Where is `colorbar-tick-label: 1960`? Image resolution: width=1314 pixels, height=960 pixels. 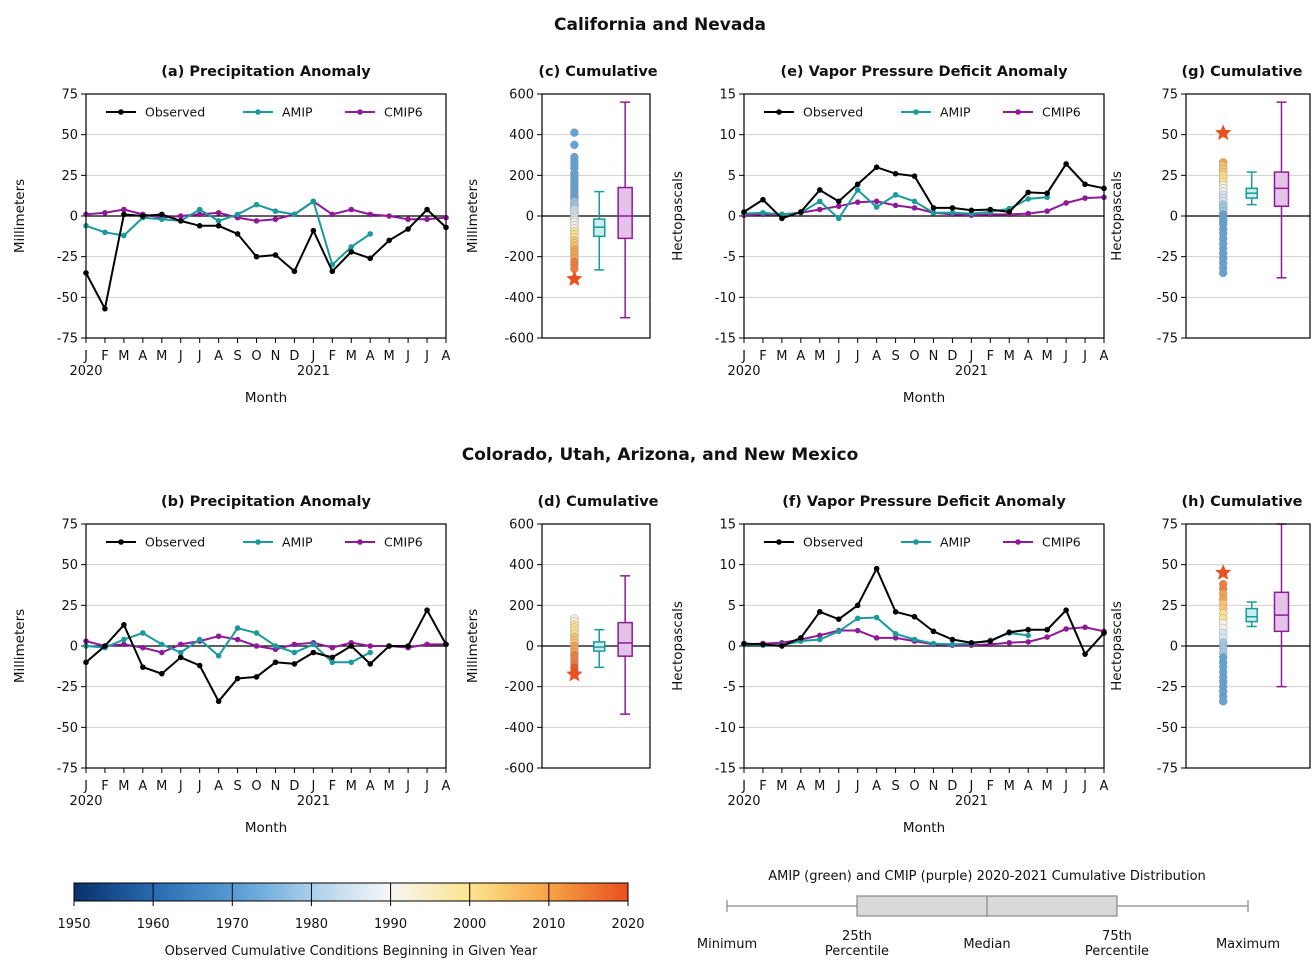 colorbar-tick-label: 1960 is located at coordinates (153, 924).